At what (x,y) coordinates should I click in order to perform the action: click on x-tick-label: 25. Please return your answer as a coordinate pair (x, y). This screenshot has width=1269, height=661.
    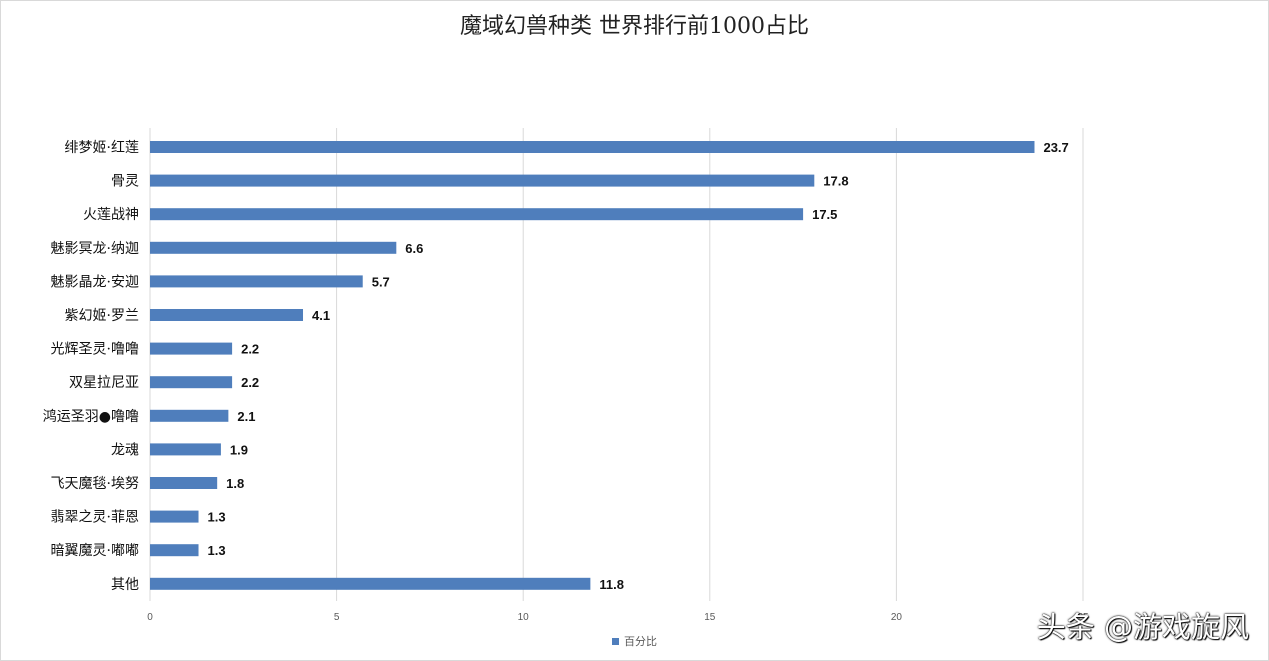
    Looking at the image, I should click on (1083, 617).